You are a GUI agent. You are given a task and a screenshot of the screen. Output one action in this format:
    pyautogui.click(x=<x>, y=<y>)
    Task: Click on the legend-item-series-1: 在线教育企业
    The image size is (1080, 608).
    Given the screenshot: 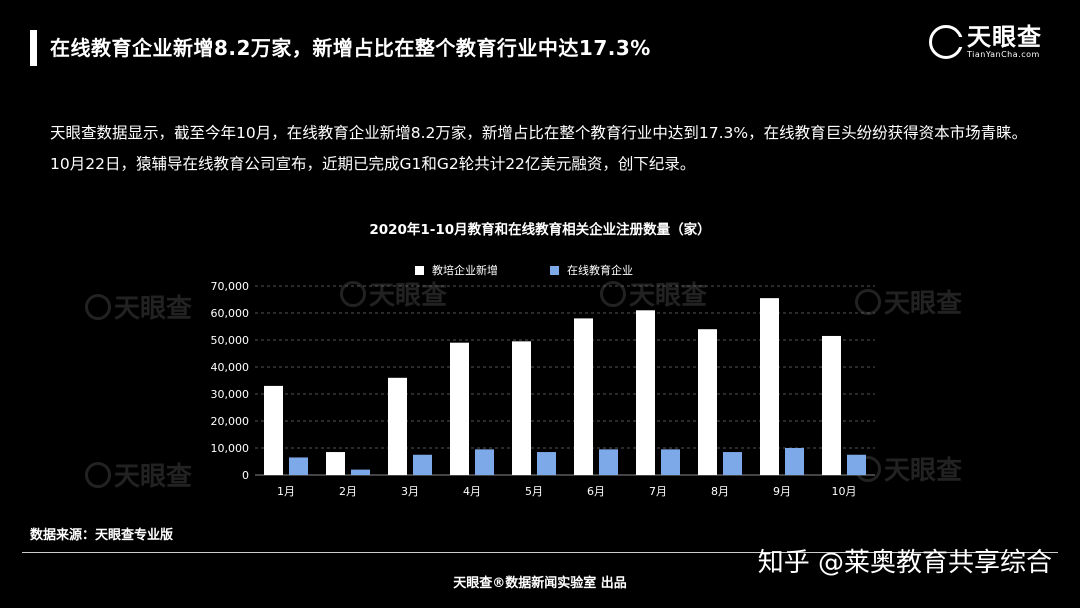 What is the action you would take?
    pyautogui.click(x=591, y=270)
    